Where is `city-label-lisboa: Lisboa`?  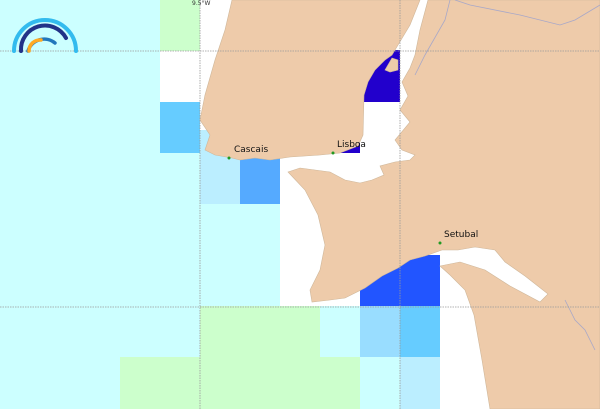 city-label-lisboa: Lisboa is located at coordinates (351, 145).